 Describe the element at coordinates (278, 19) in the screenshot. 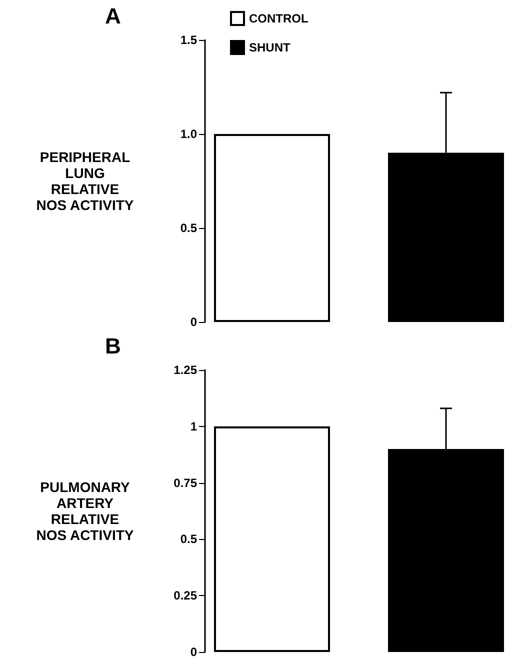

I see `legend-label: CONTROL` at that location.